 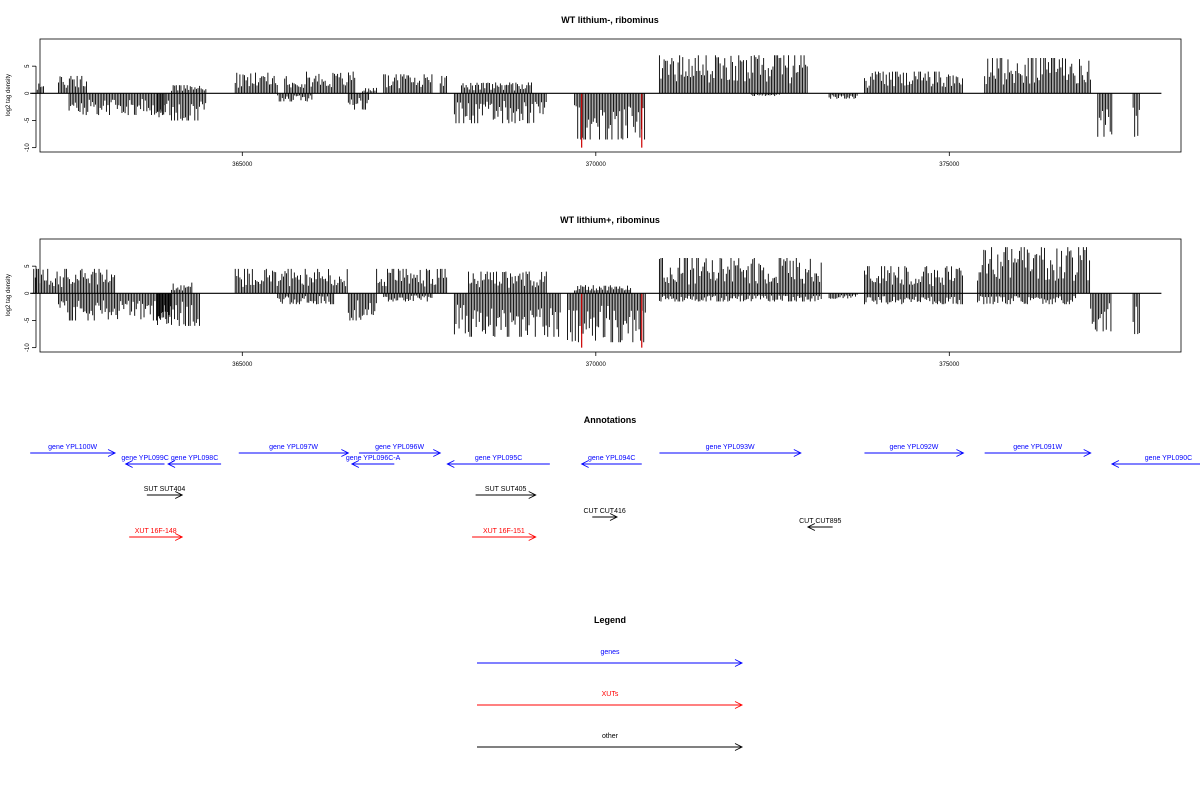 I want to click on annotation-feature: gene YPL091W, so click(x=1038, y=450).